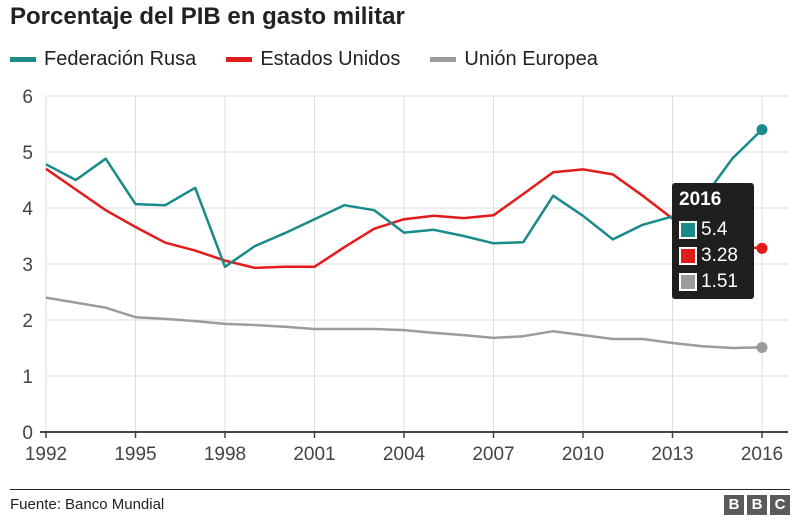 This screenshot has height=521, width=800. What do you see at coordinates (314, 454) in the screenshot?
I see `x-tick-label: 2001` at bounding box center [314, 454].